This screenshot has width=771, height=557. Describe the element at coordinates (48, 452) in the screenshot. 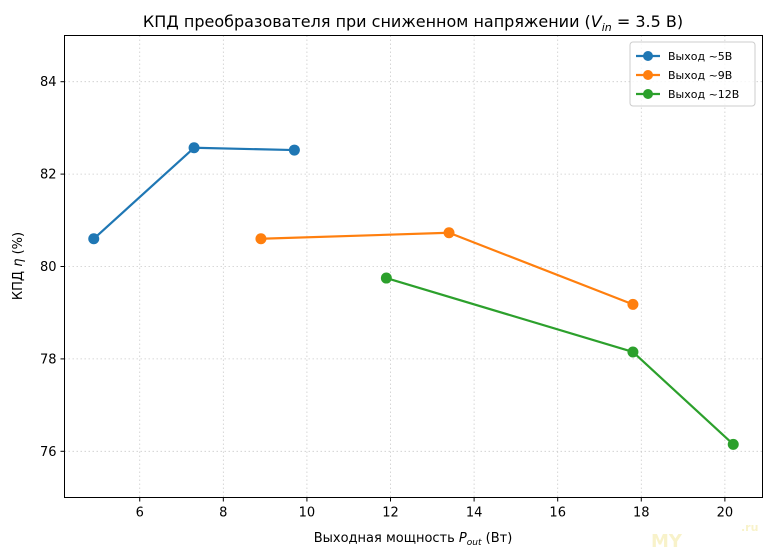

I see `y-tick-label: 76` at that location.